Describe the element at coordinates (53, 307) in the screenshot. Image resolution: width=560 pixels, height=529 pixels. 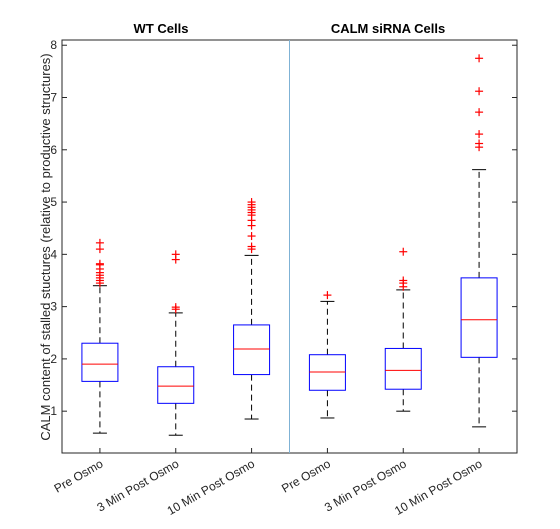
I see `y-tick-label: 3` at that location.